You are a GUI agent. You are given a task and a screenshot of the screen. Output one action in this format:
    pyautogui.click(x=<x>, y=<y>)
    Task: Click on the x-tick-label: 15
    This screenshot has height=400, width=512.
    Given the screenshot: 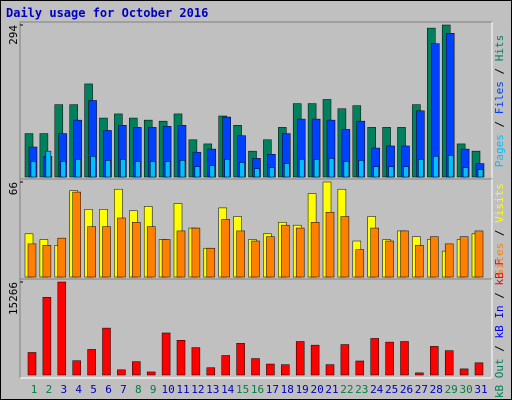 What is the action you would take?
    pyautogui.click(x=242, y=389)
    